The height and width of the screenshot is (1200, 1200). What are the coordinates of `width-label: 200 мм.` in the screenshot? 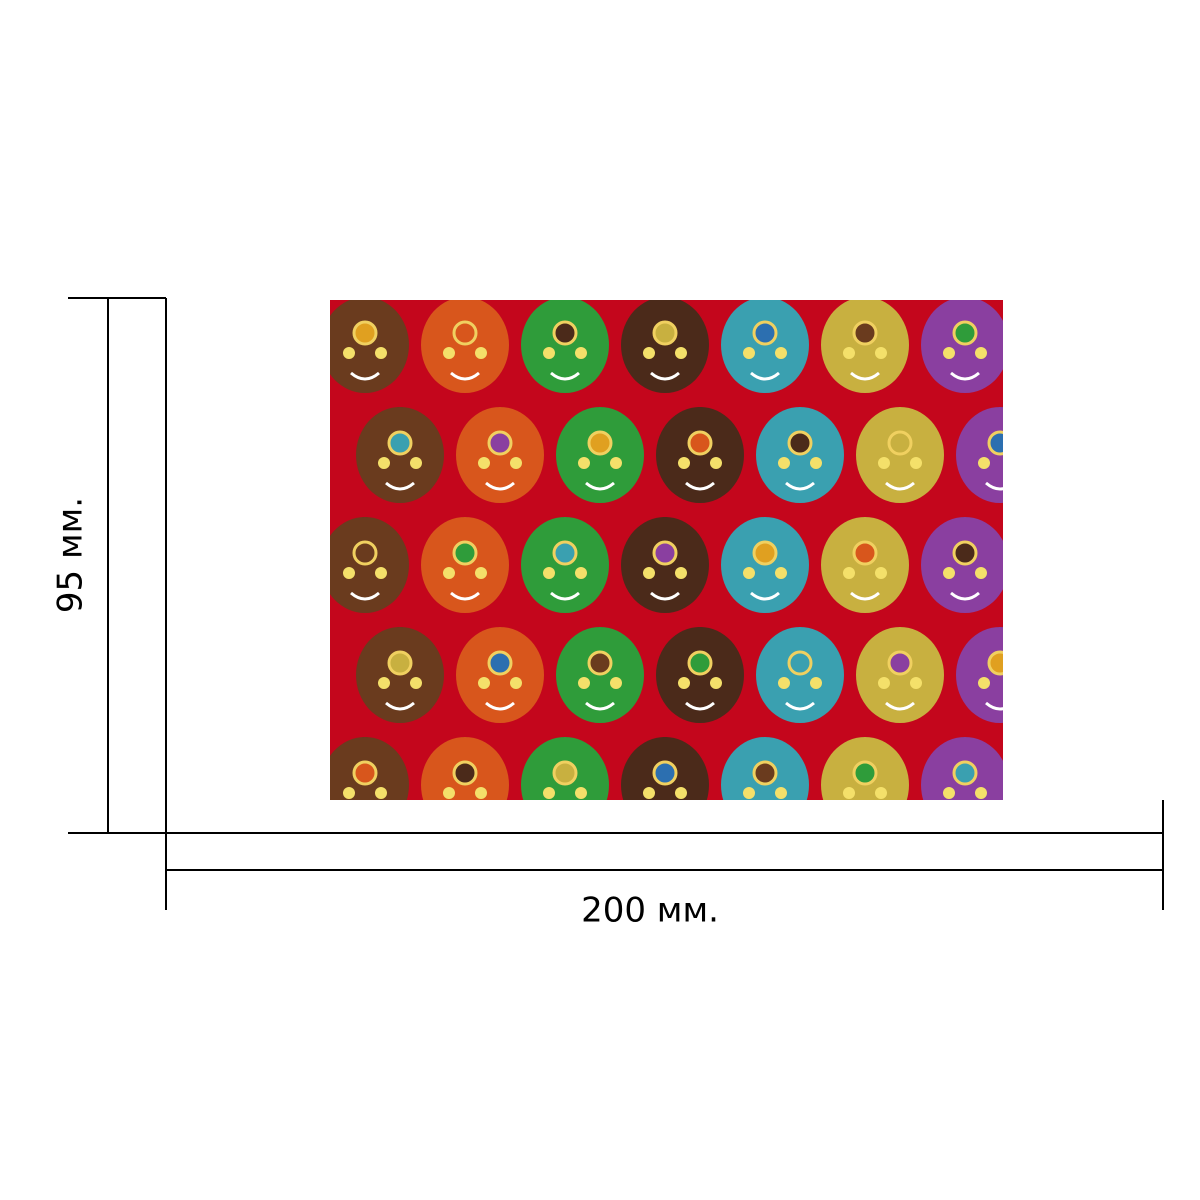 It's located at (650, 911).